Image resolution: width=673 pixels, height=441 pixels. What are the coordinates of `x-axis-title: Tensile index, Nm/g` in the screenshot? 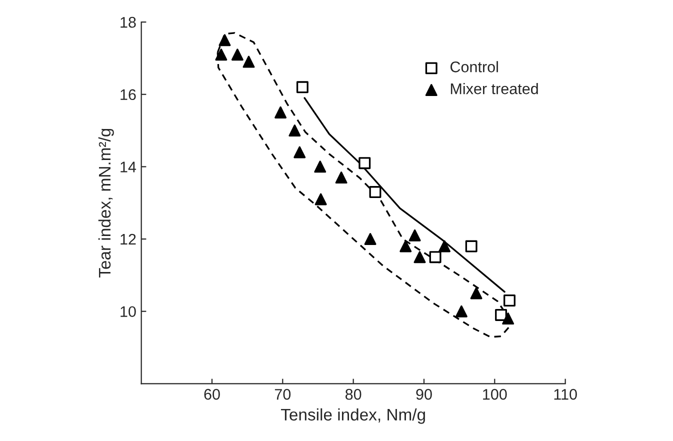 It's located at (352, 416).